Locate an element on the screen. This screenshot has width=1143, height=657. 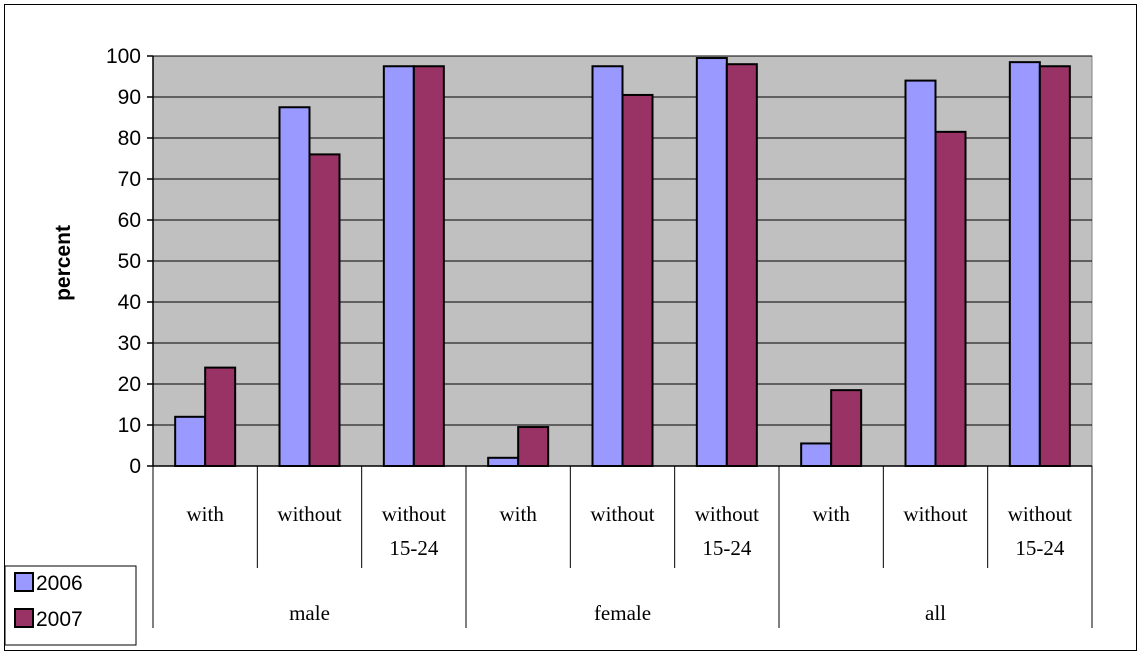
legend-label-2006: 2006 is located at coordinates (59, 583).